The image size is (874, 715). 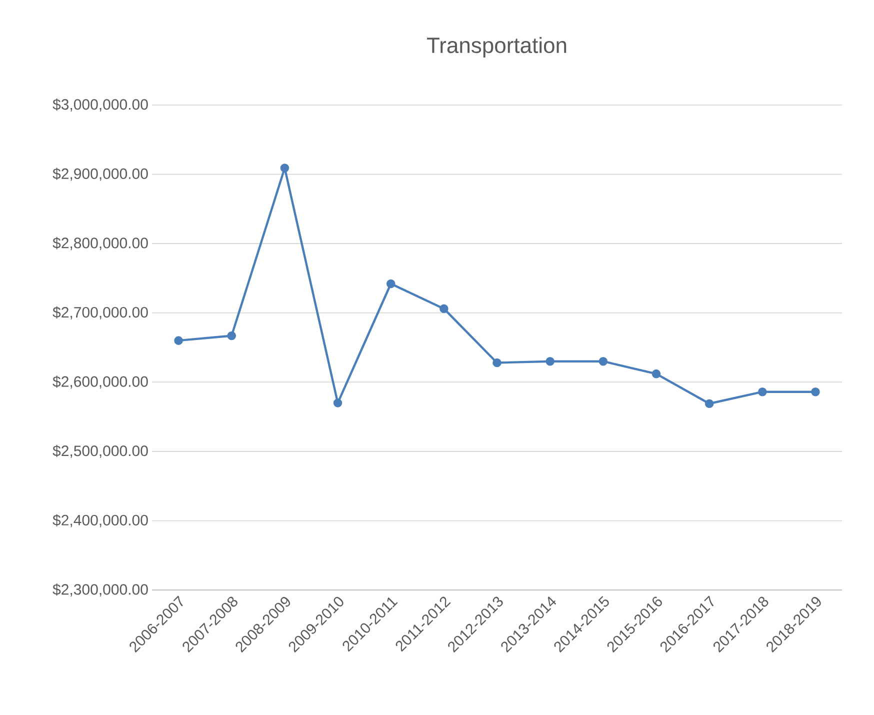 I want to click on y-tick-label: $3,000,000.00, so click(x=100, y=105).